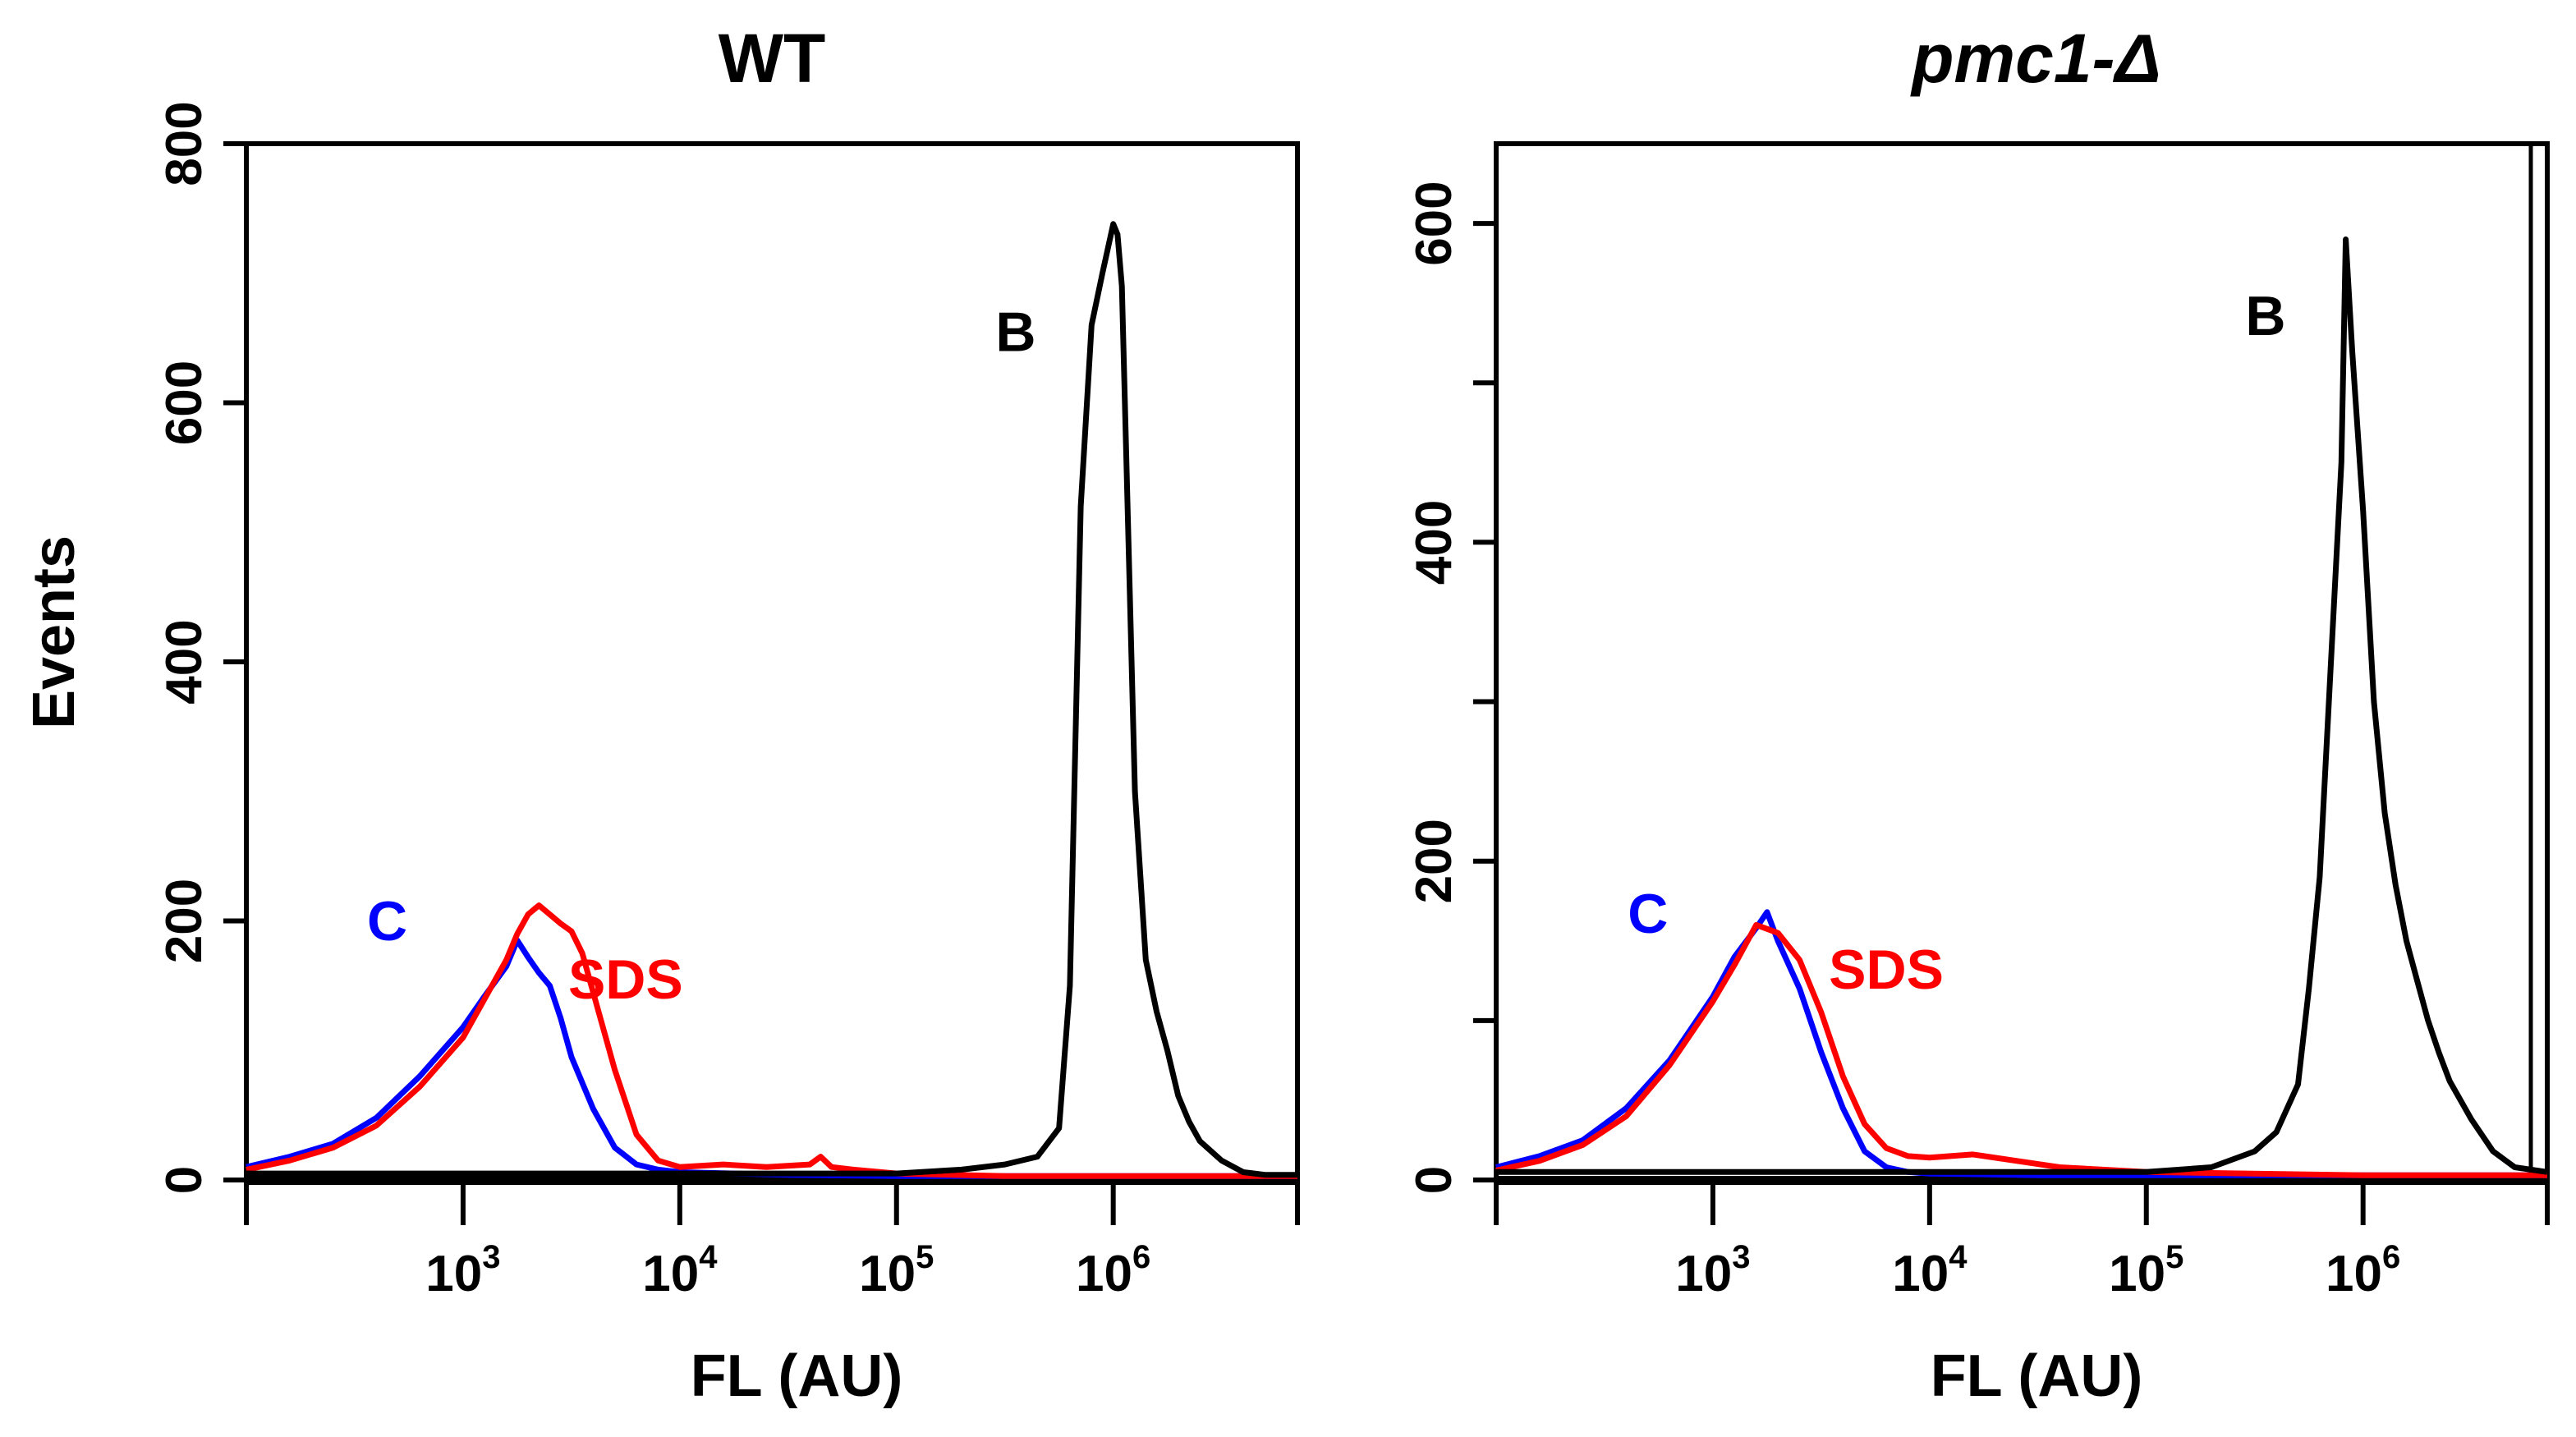  What do you see at coordinates (54, 632) in the screenshot?
I see `y-axis-label: Events` at bounding box center [54, 632].